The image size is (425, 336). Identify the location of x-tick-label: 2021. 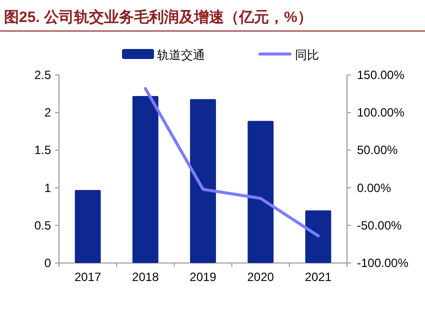
(318, 277).